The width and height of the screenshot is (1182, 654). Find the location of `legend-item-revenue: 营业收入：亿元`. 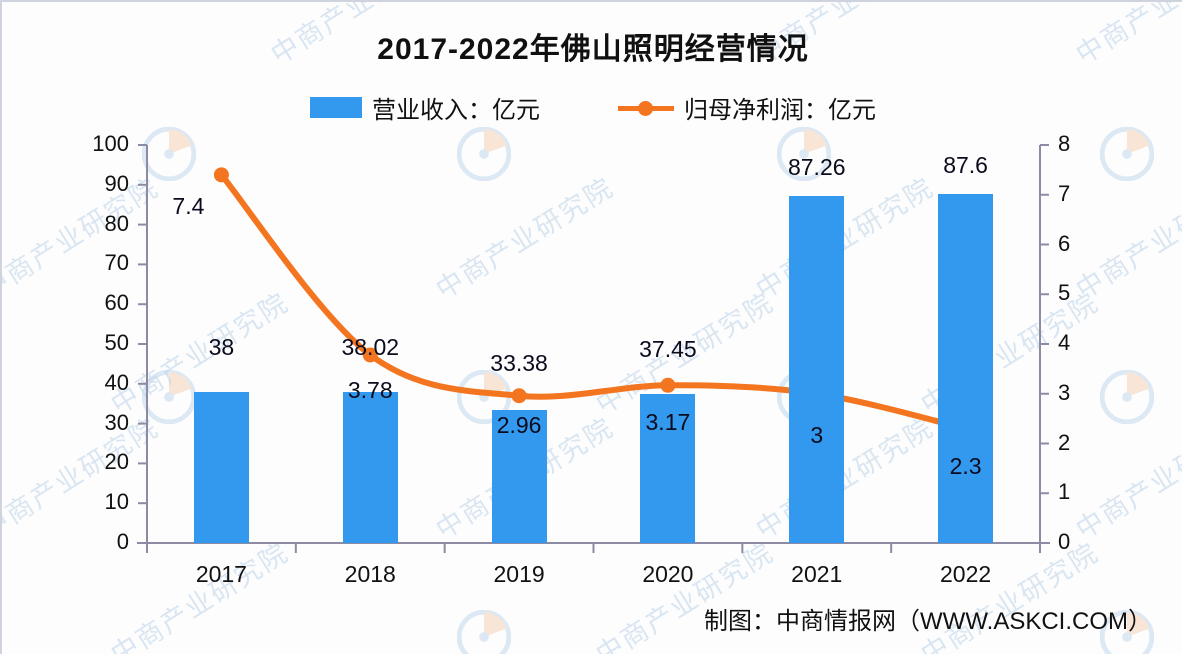

legend-item-revenue: 营业收入：亿元 is located at coordinates (425, 107).